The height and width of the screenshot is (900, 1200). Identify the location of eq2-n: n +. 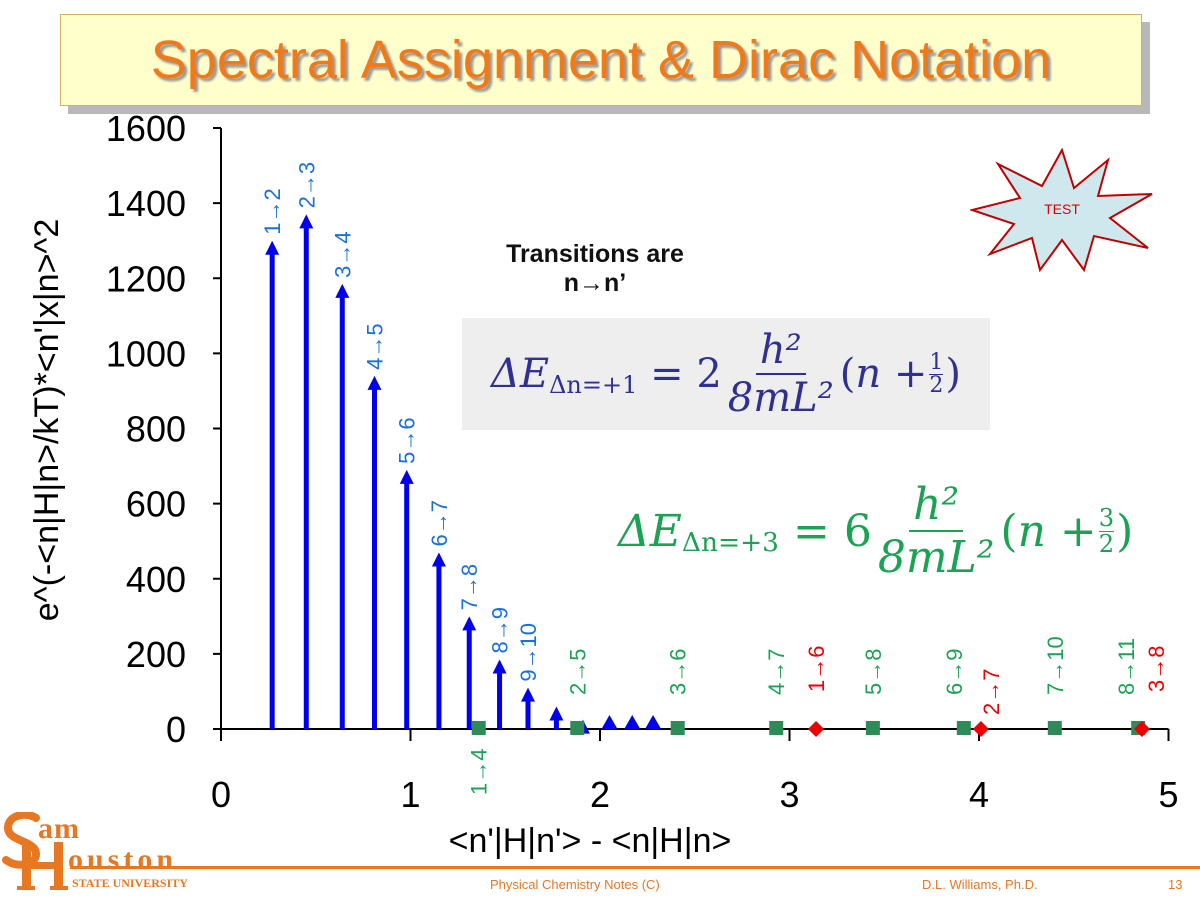
(1057, 531).